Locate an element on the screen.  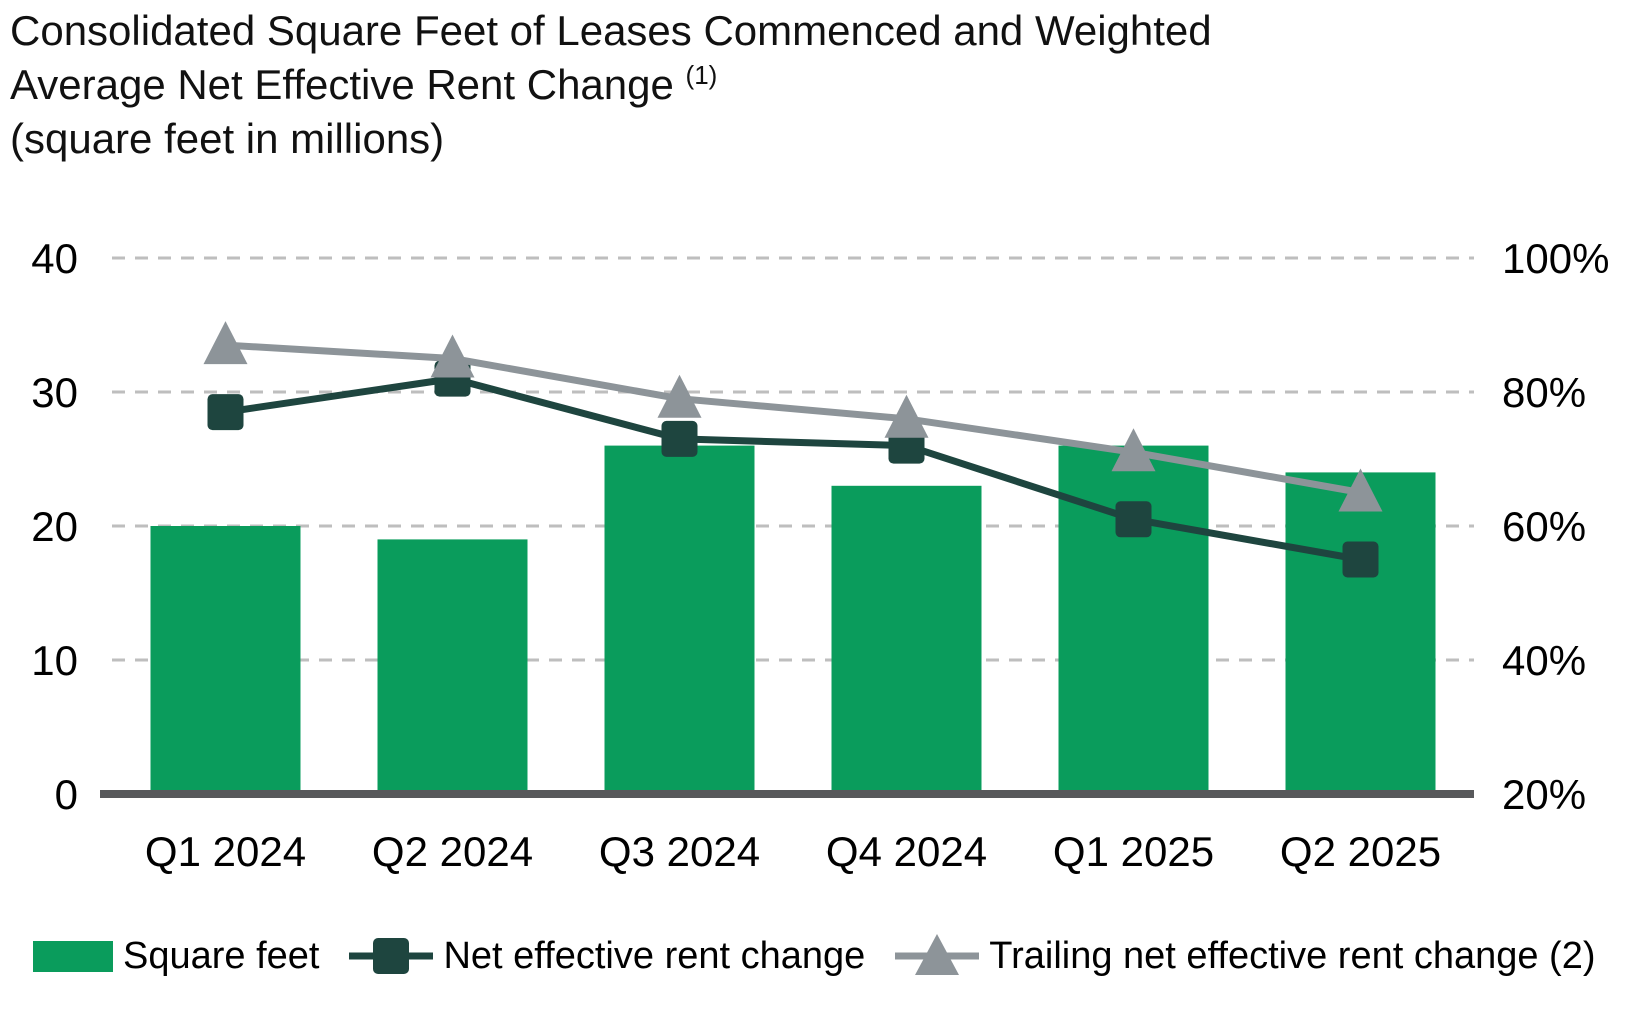
legend-label-trailing-net-effective-rent-change-2: Trailing net effective rent change (2) is located at coordinates (1292, 955).